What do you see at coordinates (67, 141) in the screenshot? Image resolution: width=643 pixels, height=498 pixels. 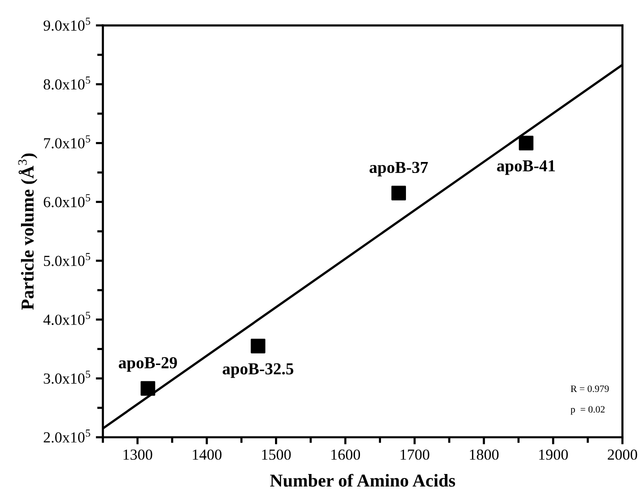 I see `y-tick-label: 7.0x10$^{5}$` at bounding box center [67, 141].